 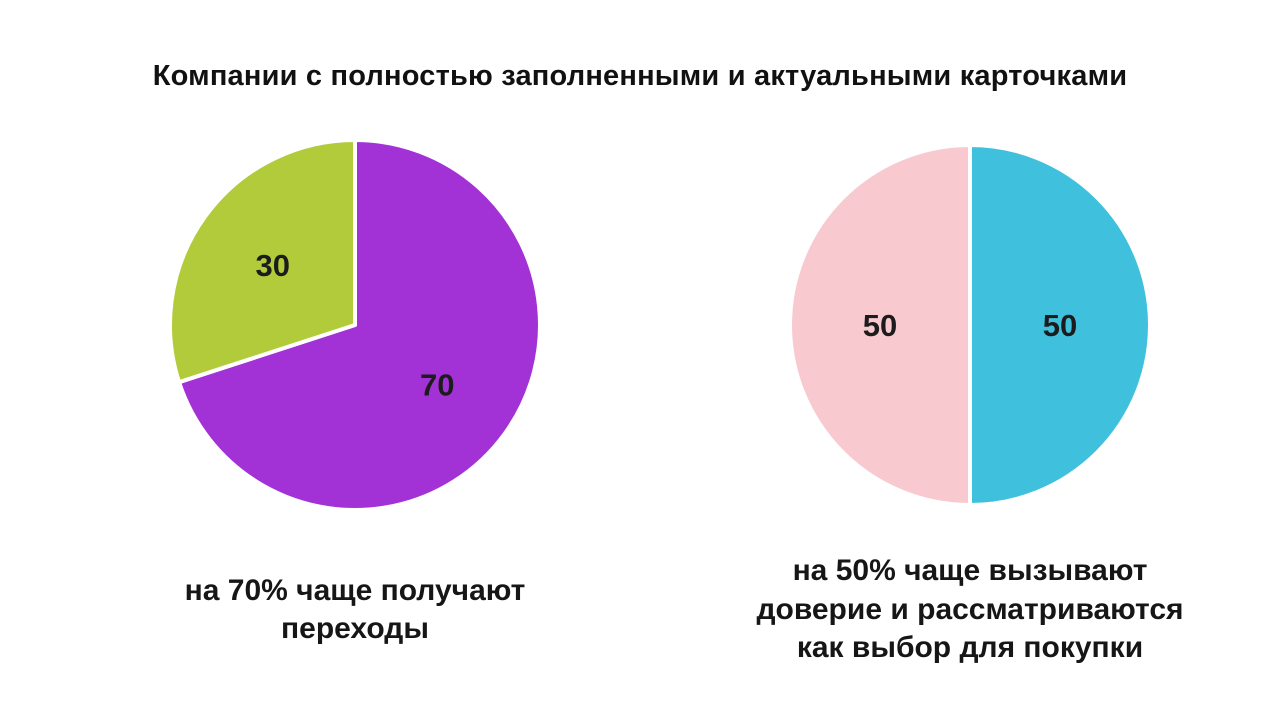 I want to click on pie-value-label: 70, so click(x=437, y=385).